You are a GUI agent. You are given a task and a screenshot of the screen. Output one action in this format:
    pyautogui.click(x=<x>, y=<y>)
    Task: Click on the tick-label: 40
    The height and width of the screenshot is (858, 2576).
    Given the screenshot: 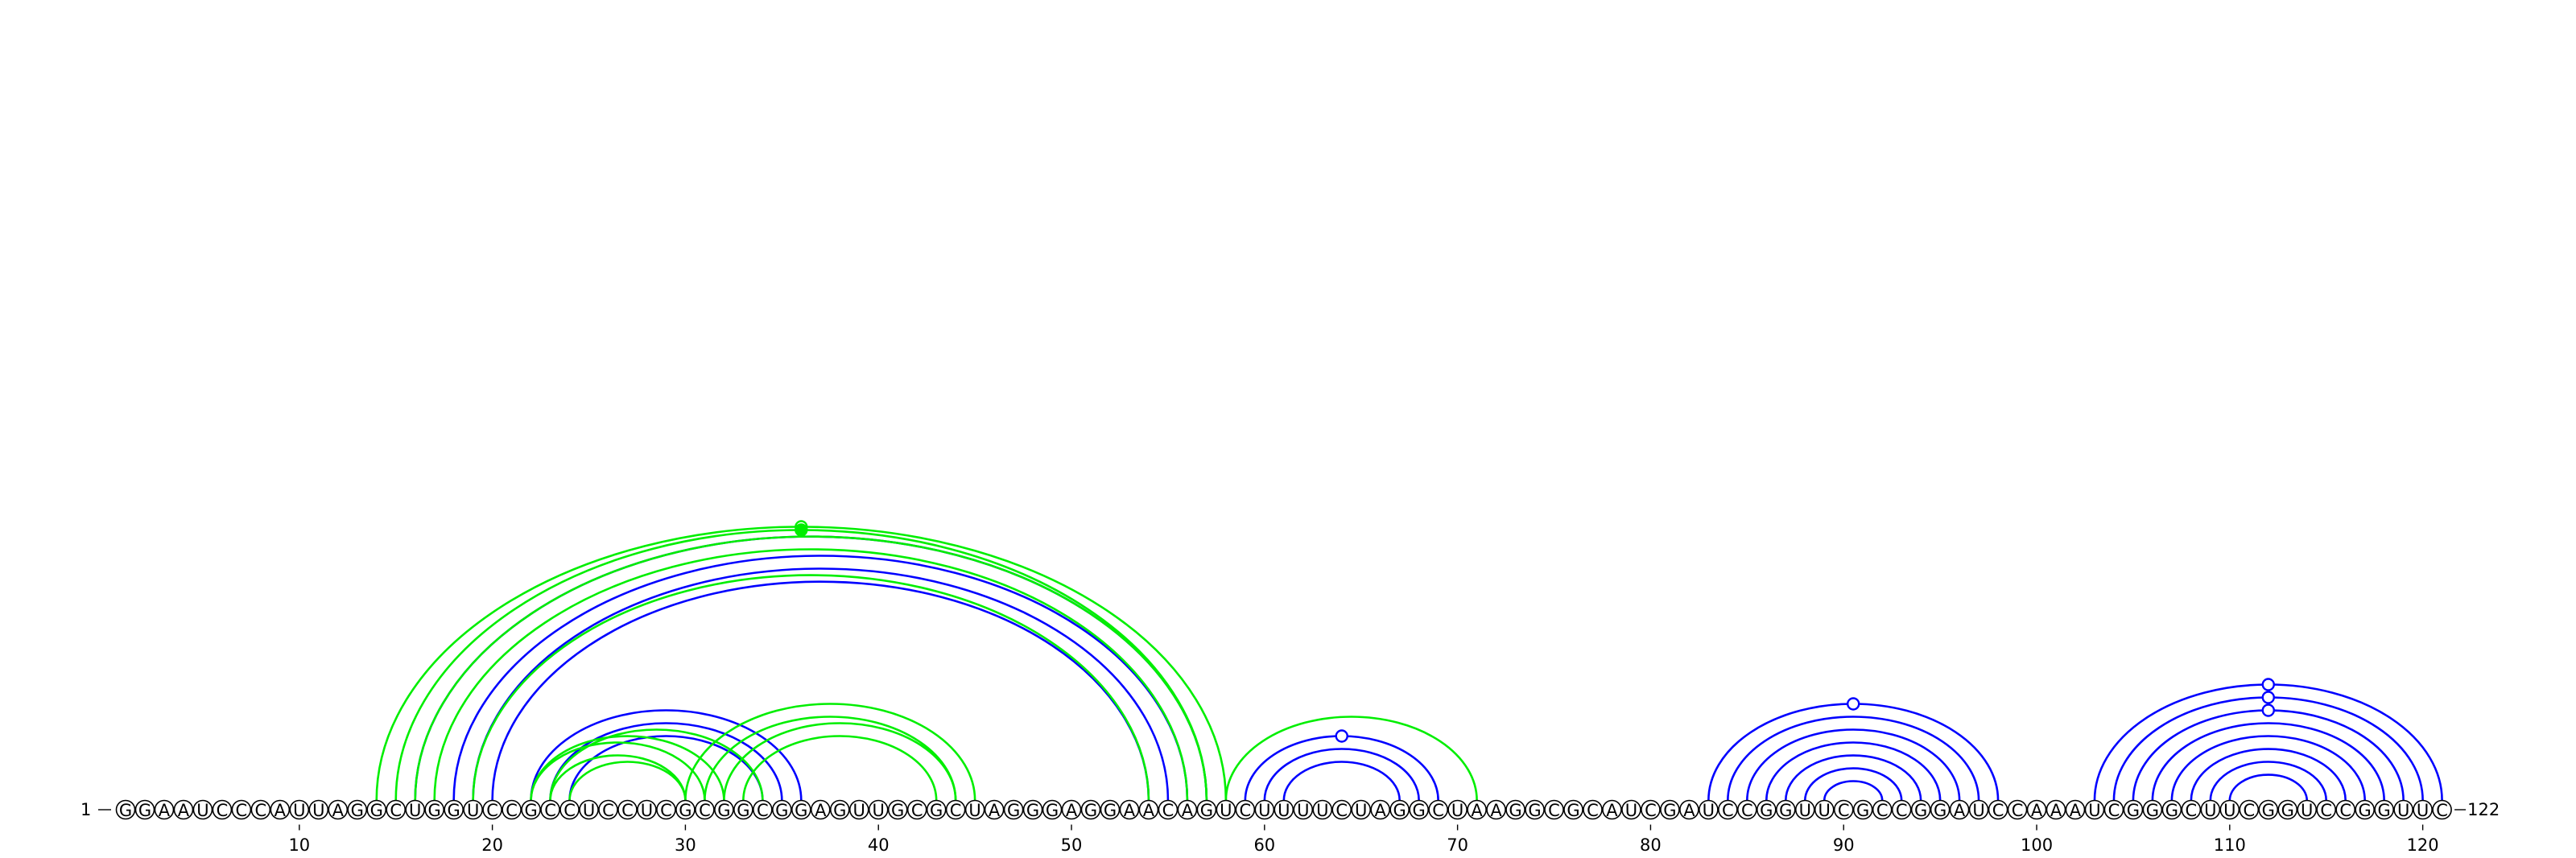 What is the action you would take?
    pyautogui.click(x=879, y=845)
    